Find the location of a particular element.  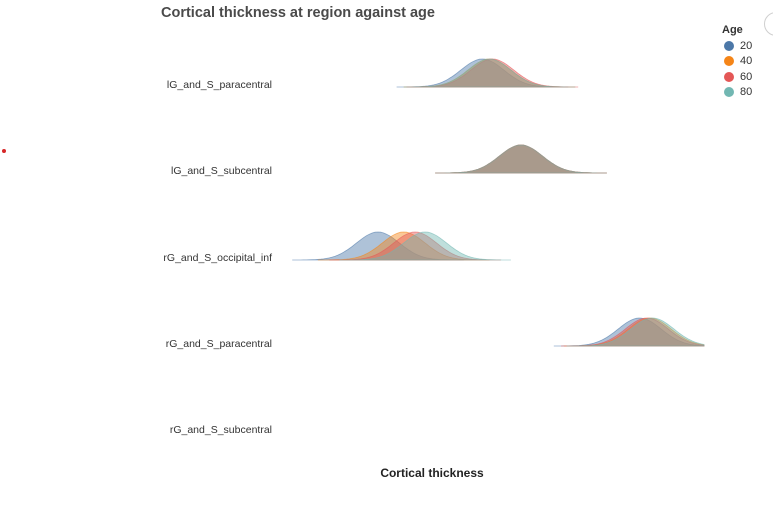

legend-item-60: 60 is located at coordinates (737, 77).